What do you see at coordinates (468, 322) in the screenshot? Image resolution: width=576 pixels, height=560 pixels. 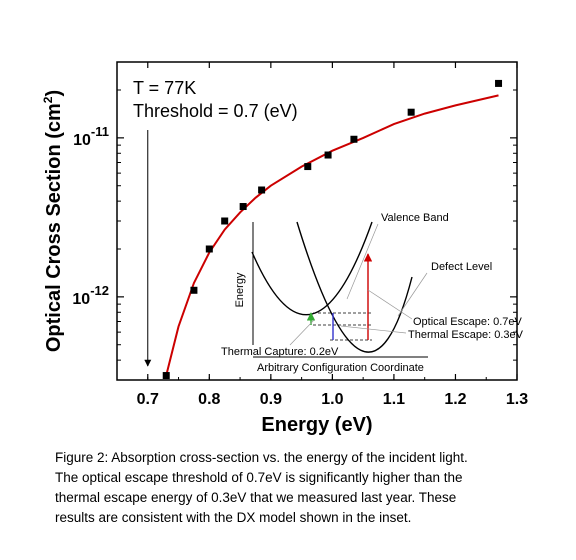 I see `optical-escape-label: Optical Escape: 0.7eV` at bounding box center [468, 322].